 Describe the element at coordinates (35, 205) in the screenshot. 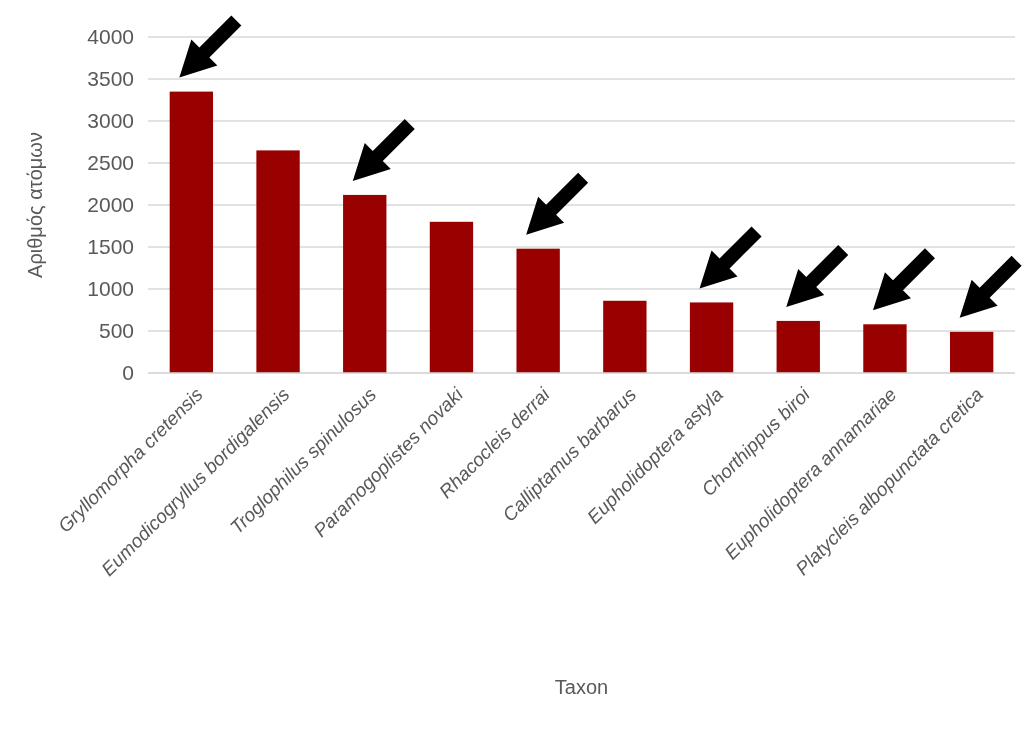

I see `y-axis-title: Αριθμός ατόμων` at that location.